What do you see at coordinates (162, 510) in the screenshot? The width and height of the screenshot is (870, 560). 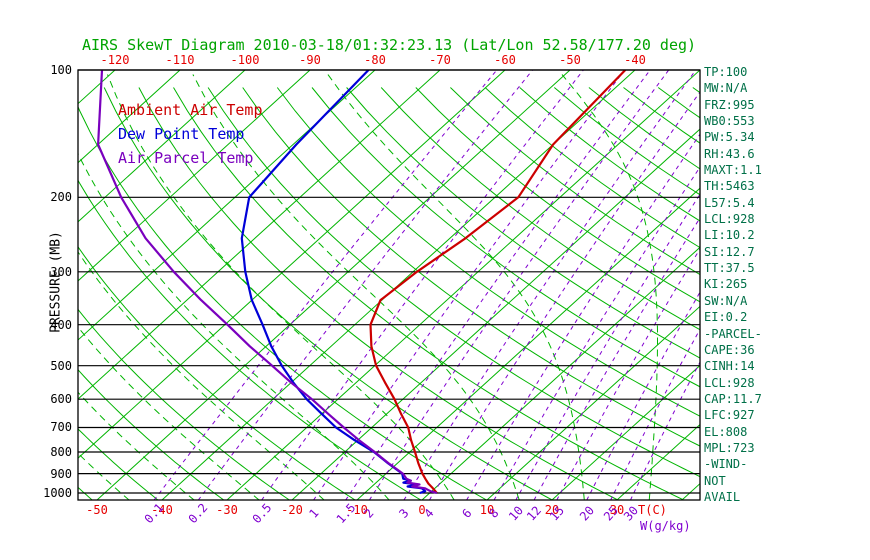 I see `bottom-temp-tick-label: -40` at bounding box center [162, 510].